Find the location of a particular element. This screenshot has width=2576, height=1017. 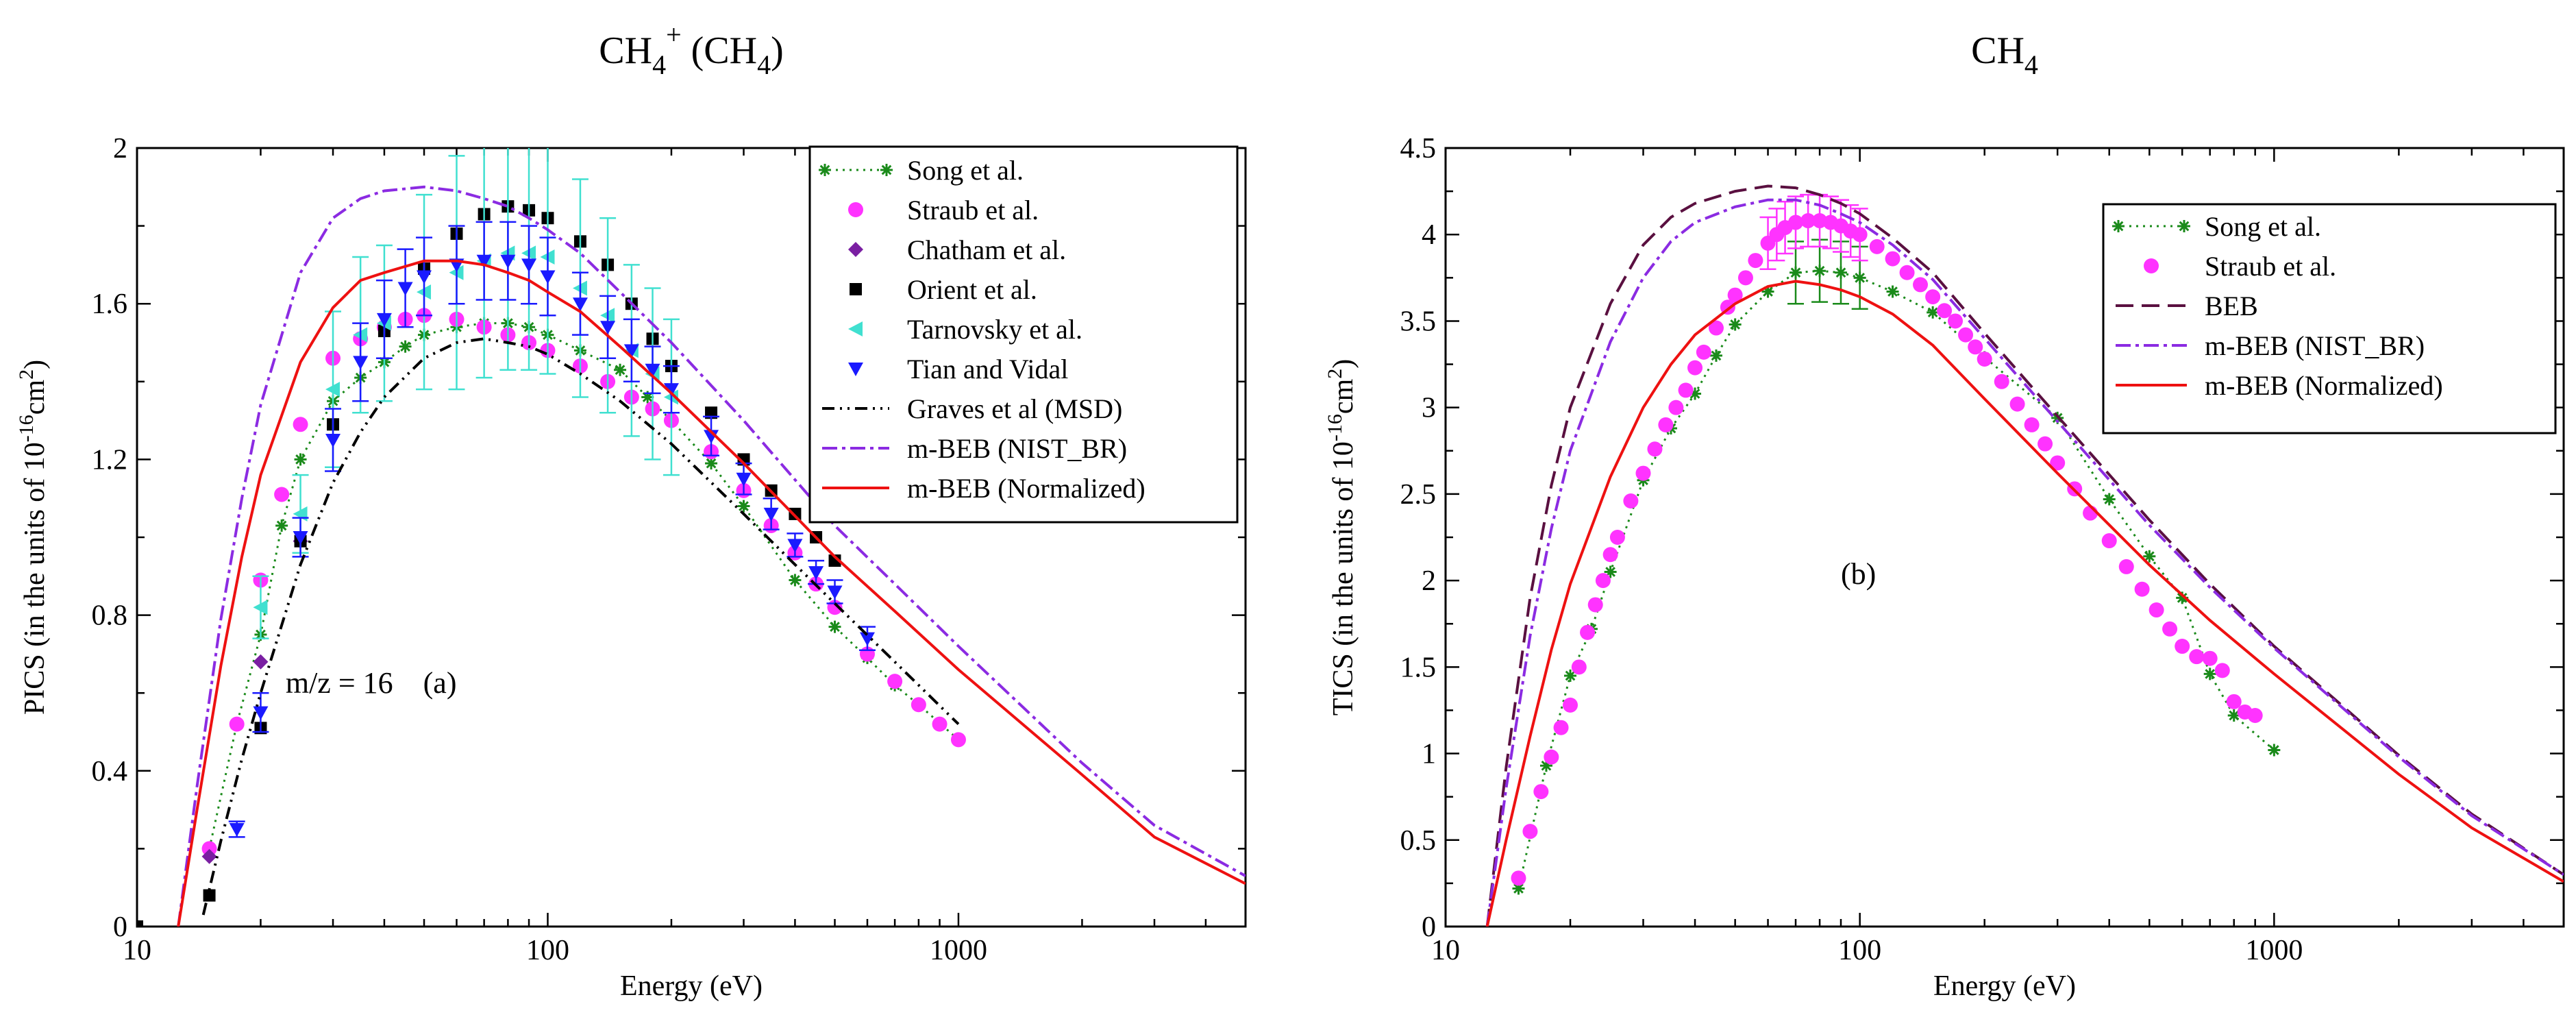

legend-label: m-BEB (Normalized) is located at coordinates (2324, 386).